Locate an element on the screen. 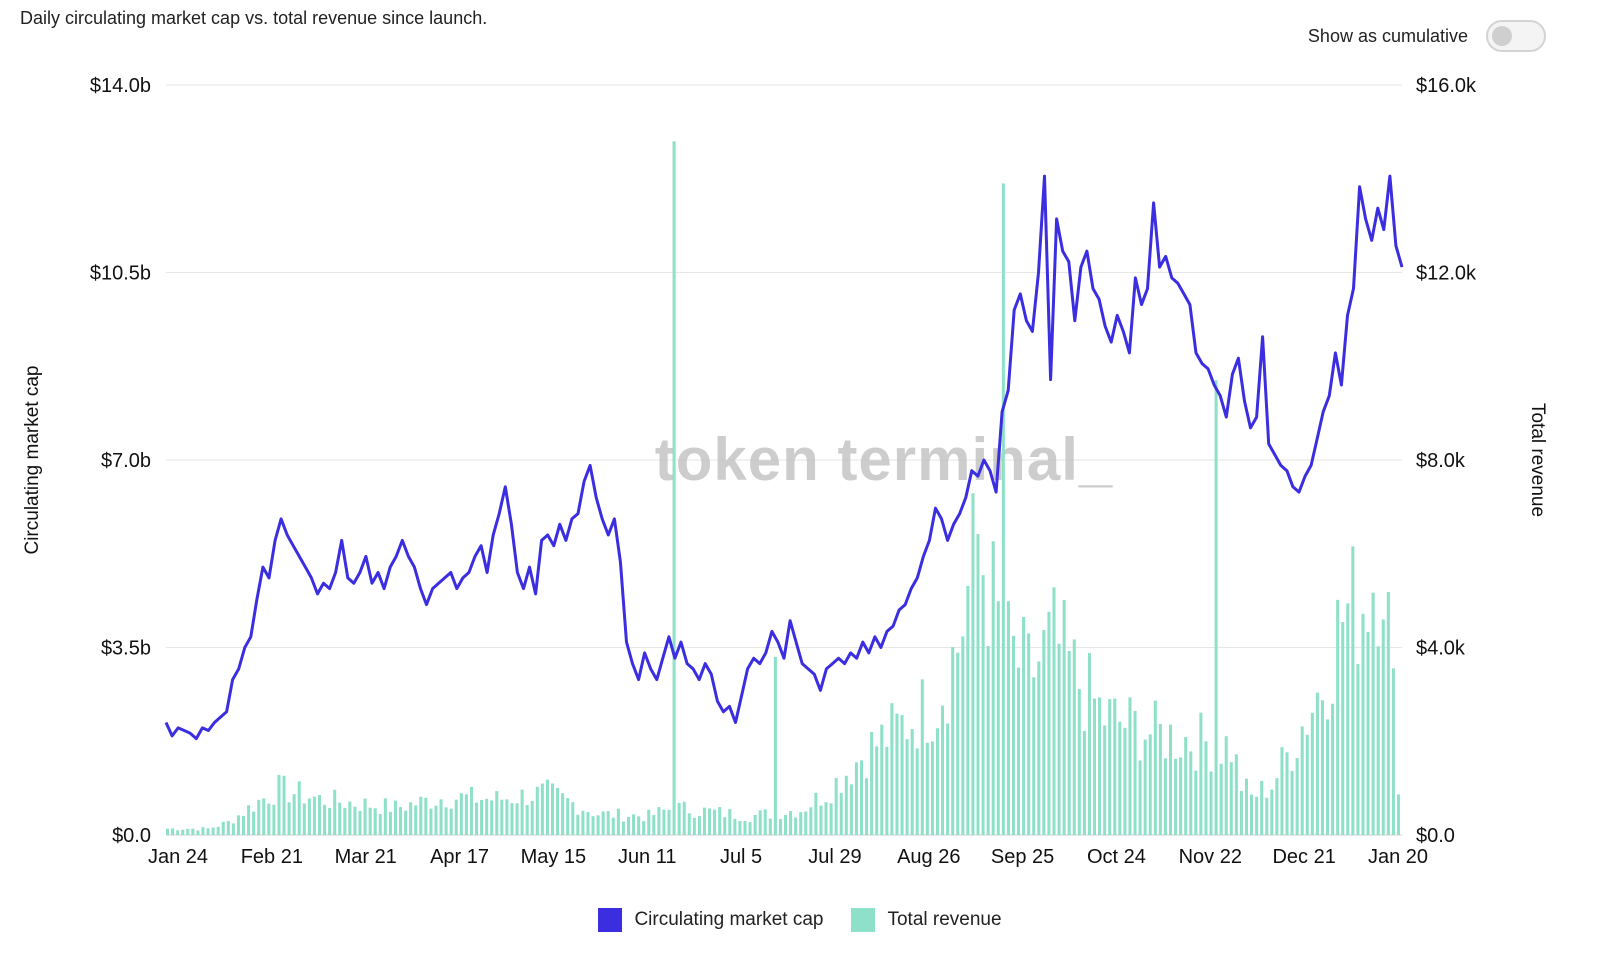 The image size is (1600, 970). x-tick-label: Mar 21 is located at coordinates (366, 857).